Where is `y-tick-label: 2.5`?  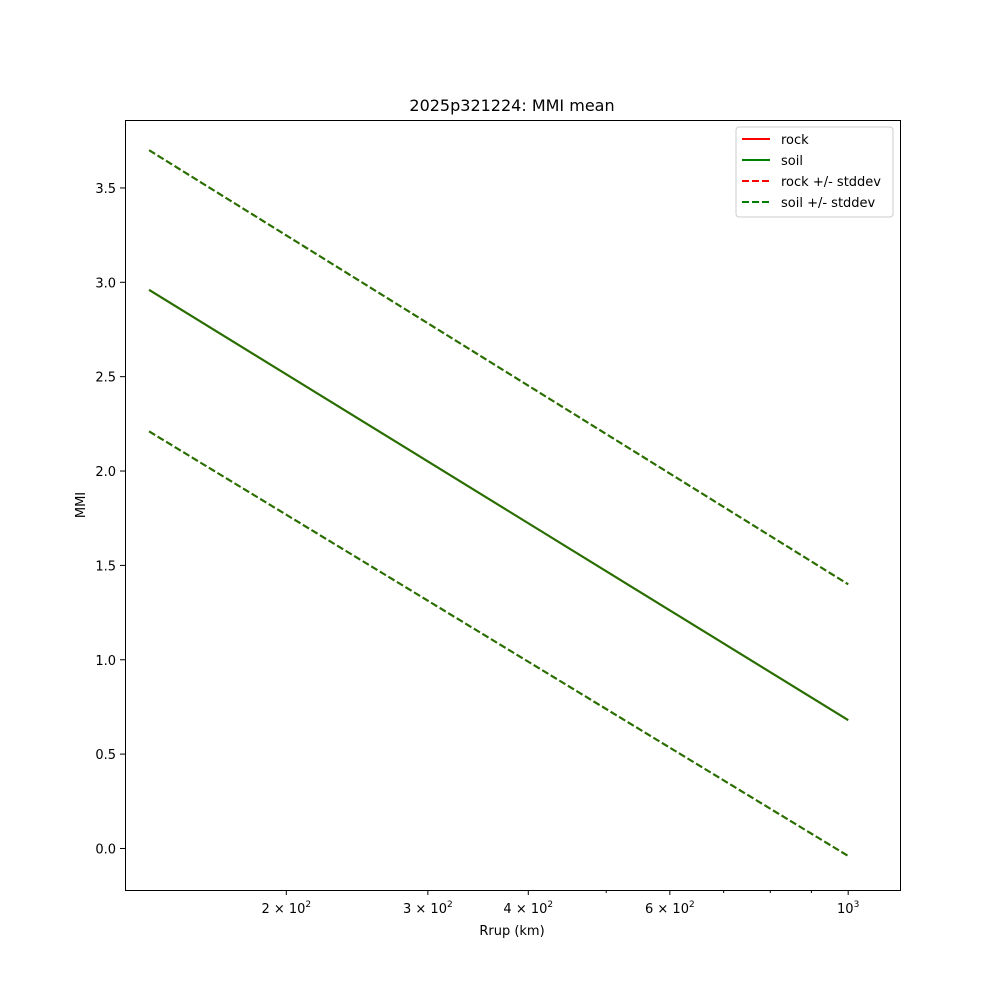
y-tick-label: 2.5 is located at coordinates (105, 378).